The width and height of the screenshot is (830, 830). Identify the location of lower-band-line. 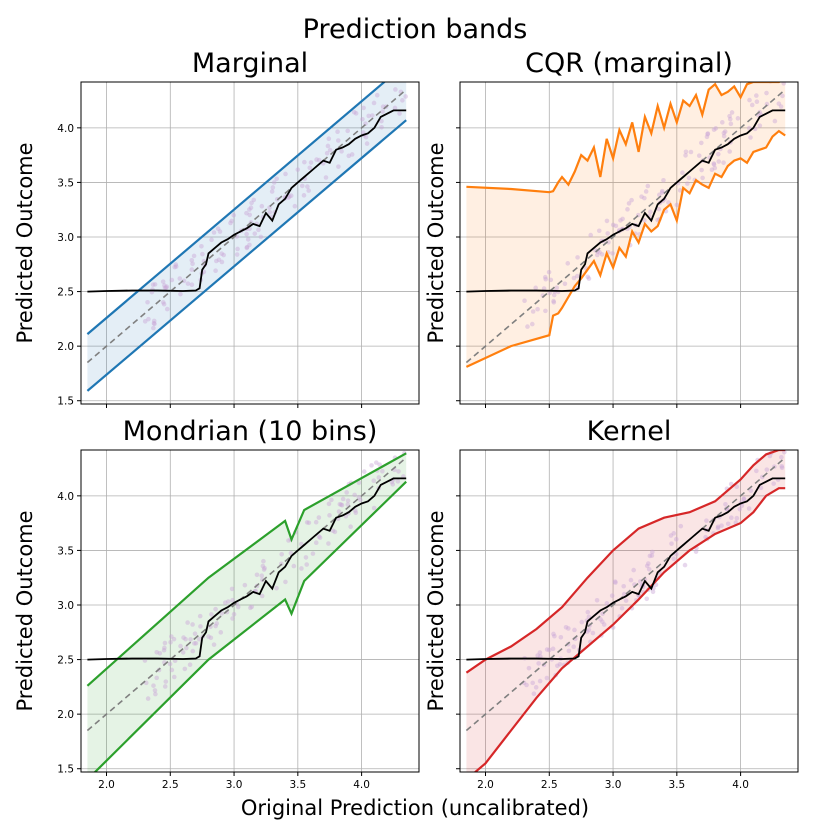
(246, 255).